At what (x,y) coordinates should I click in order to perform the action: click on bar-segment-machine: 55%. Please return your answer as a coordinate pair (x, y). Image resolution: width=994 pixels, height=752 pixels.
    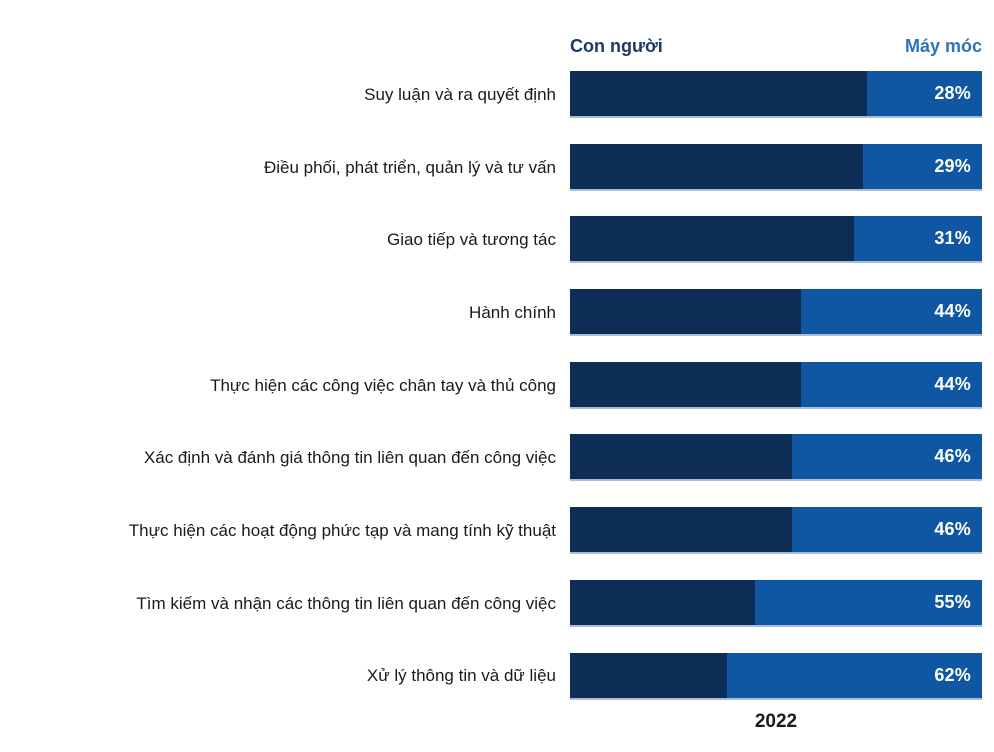
    Looking at the image, I should click on (868, 602).